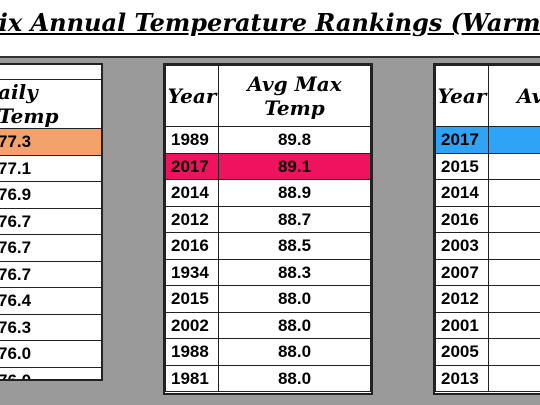  Describe the element at coordinates (192, 96) in the screenshot. I see `middle-header-year: Year` at that location.